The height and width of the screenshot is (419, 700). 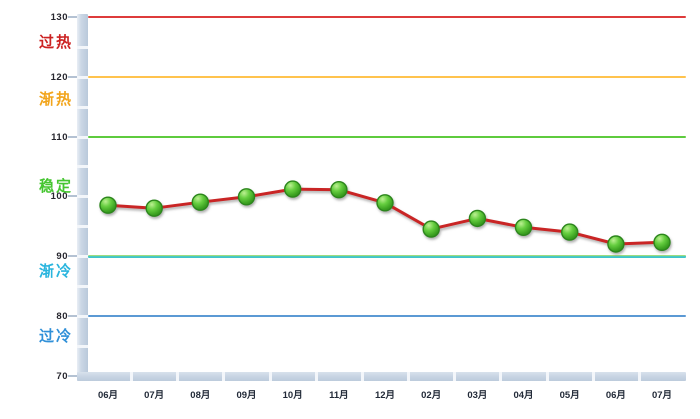 What do you see at coordinates (56, 272) in the screenshot?
I see `zone-label: 渐冷` at bounding box center [56, 272].